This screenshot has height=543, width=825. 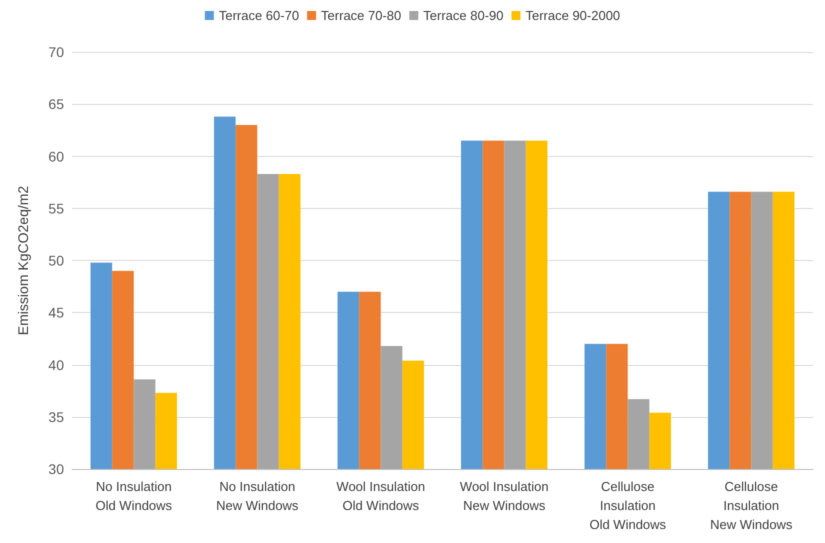 What do you see at coordinates (257, 496) in the screenshot?
I see `x-tick-label: No Insulation New Windows` at bounding box center [257, 496].